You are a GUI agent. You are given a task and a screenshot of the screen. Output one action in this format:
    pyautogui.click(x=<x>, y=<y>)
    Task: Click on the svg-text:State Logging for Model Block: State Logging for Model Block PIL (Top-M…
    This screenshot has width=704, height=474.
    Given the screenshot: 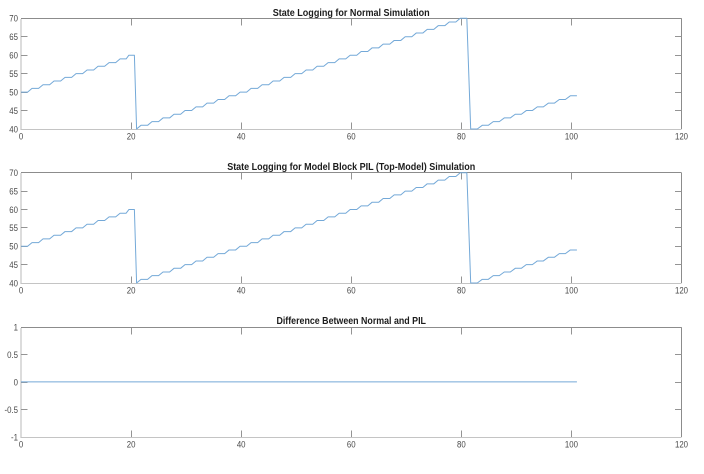 What is the action you would take?
    pyautogui.click(x=351, y=167)
    